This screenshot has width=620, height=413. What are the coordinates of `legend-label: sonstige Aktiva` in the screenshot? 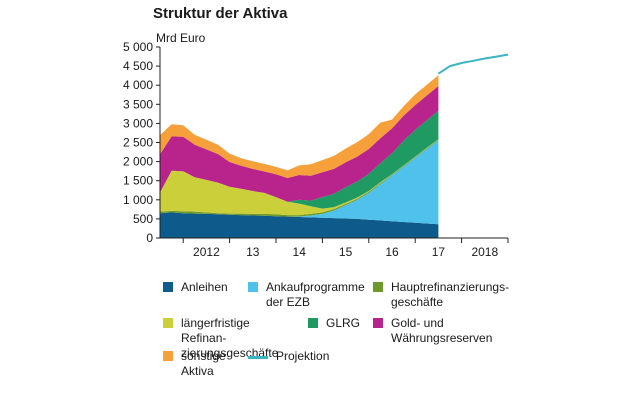 It's located at (203, 363).